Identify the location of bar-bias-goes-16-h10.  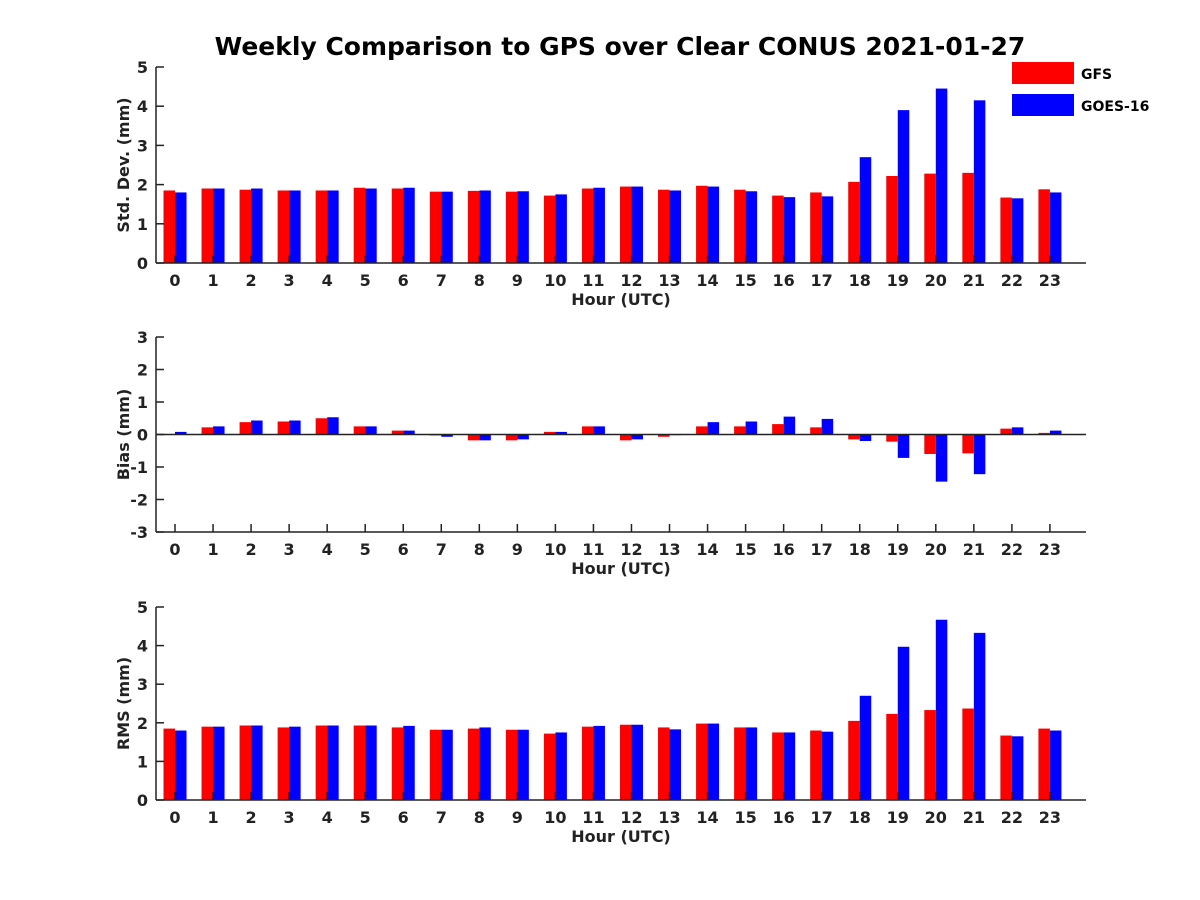
(561, 433).